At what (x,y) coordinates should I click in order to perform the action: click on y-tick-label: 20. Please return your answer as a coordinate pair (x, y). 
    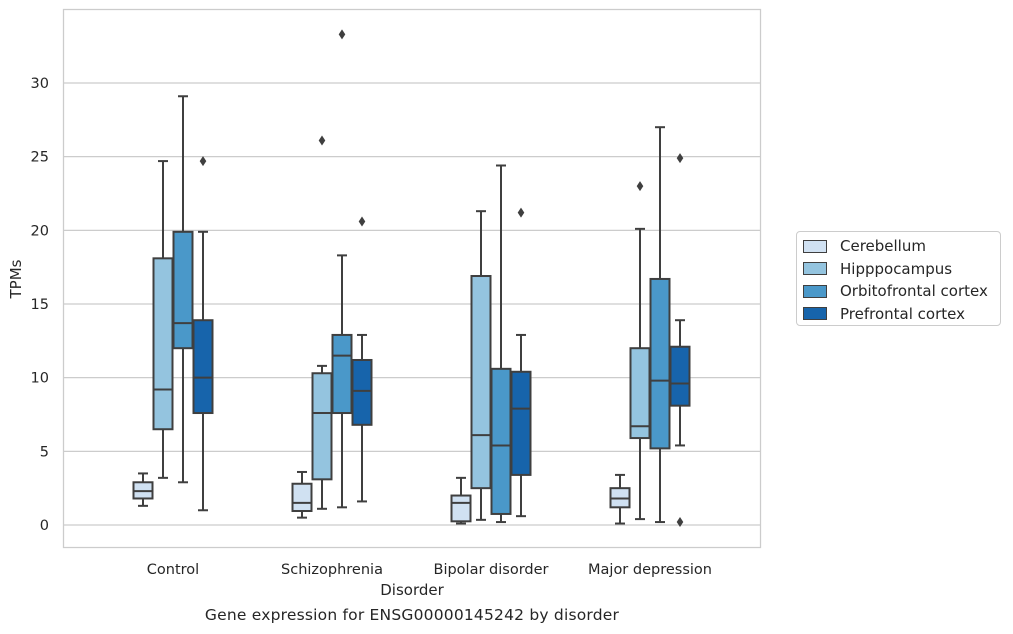
    Looking at the image, I should click on (40, 231).